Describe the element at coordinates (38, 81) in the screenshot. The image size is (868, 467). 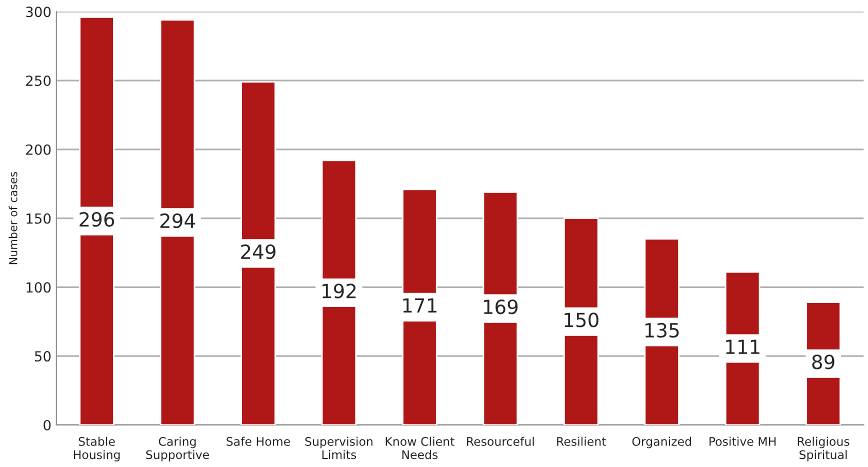
I see `y-tick-label: 250` at that location.